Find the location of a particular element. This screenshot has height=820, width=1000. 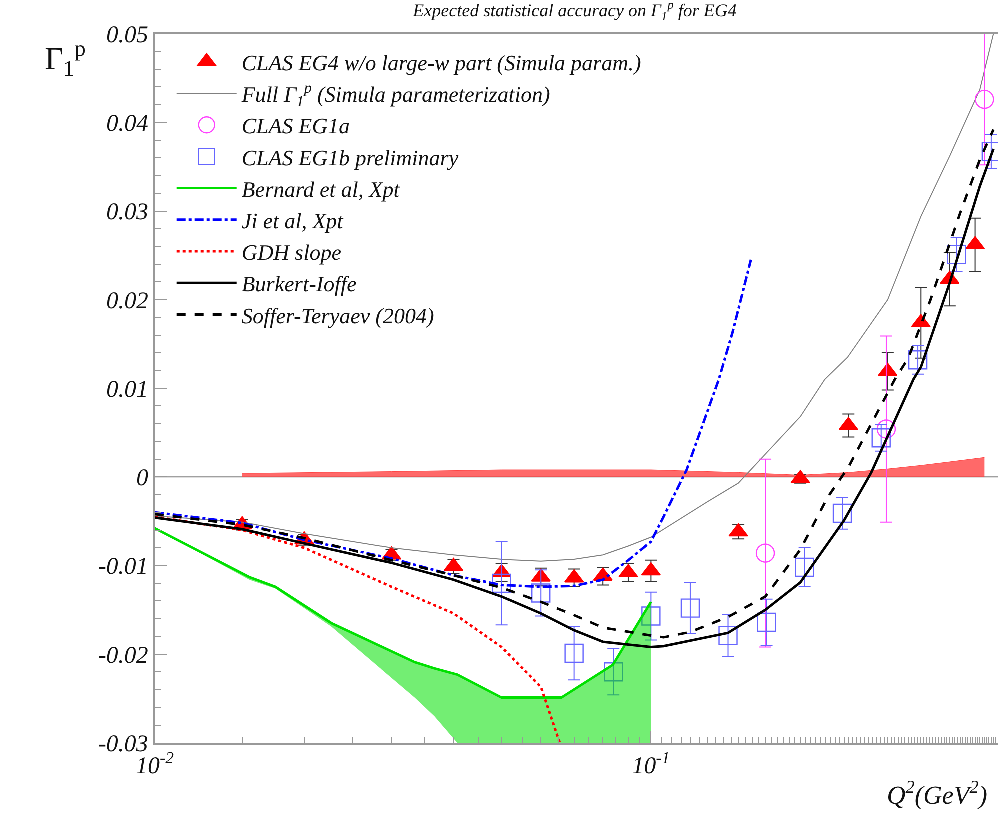

y-tick-label: -0.02 is located at coordinates (123, 655).